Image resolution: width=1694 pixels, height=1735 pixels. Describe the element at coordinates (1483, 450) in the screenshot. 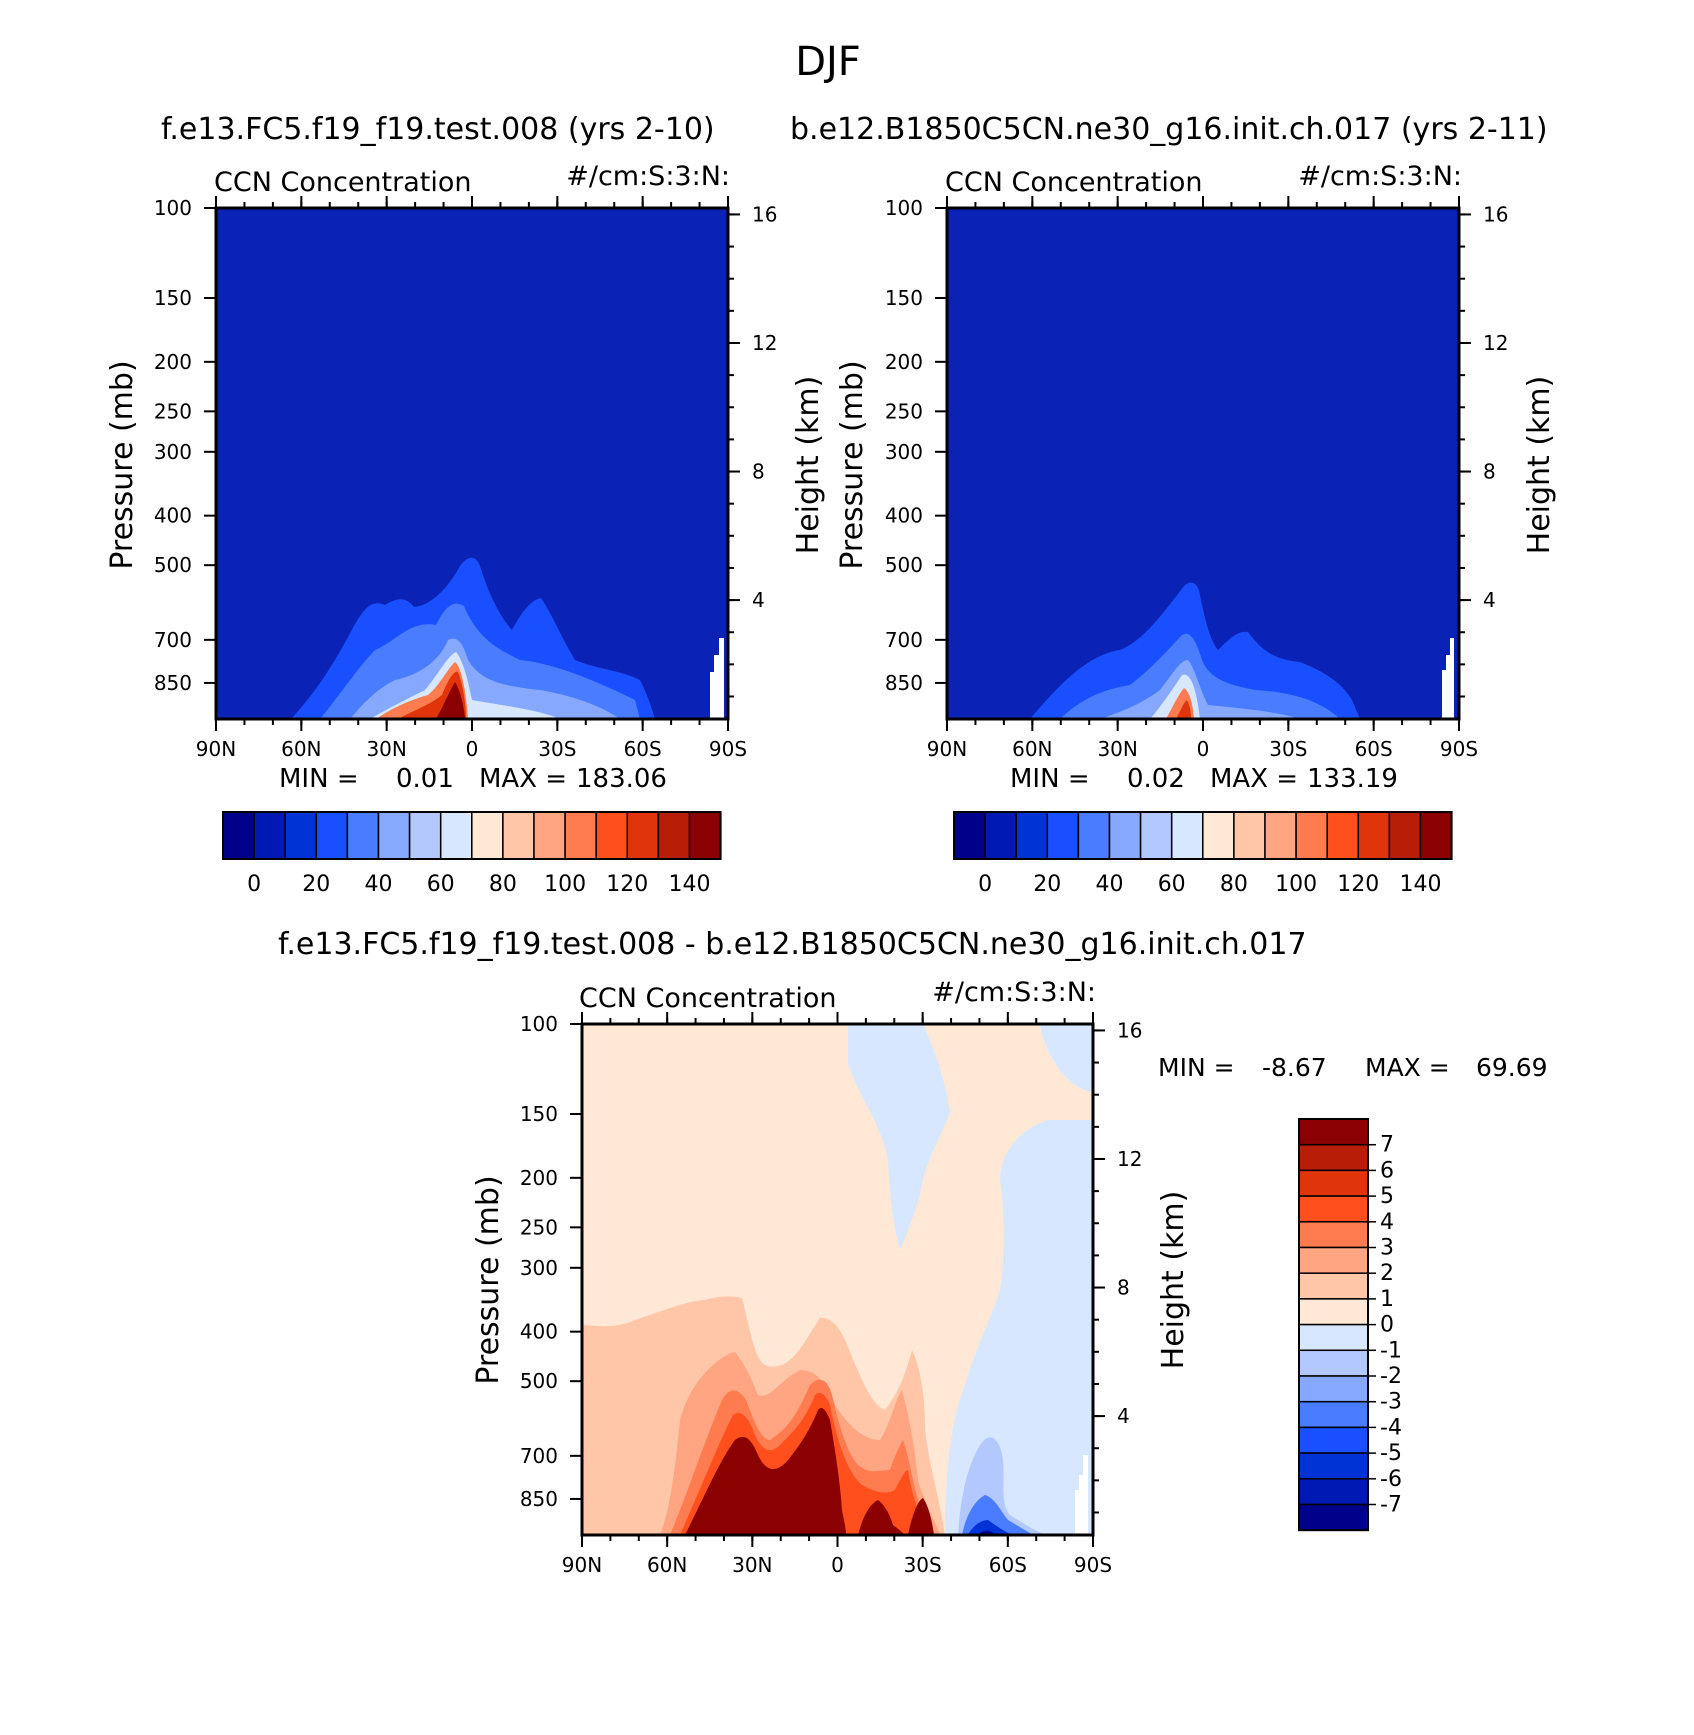

I see `panel-2-y2-ticks: 16 12 8 4` at that location.